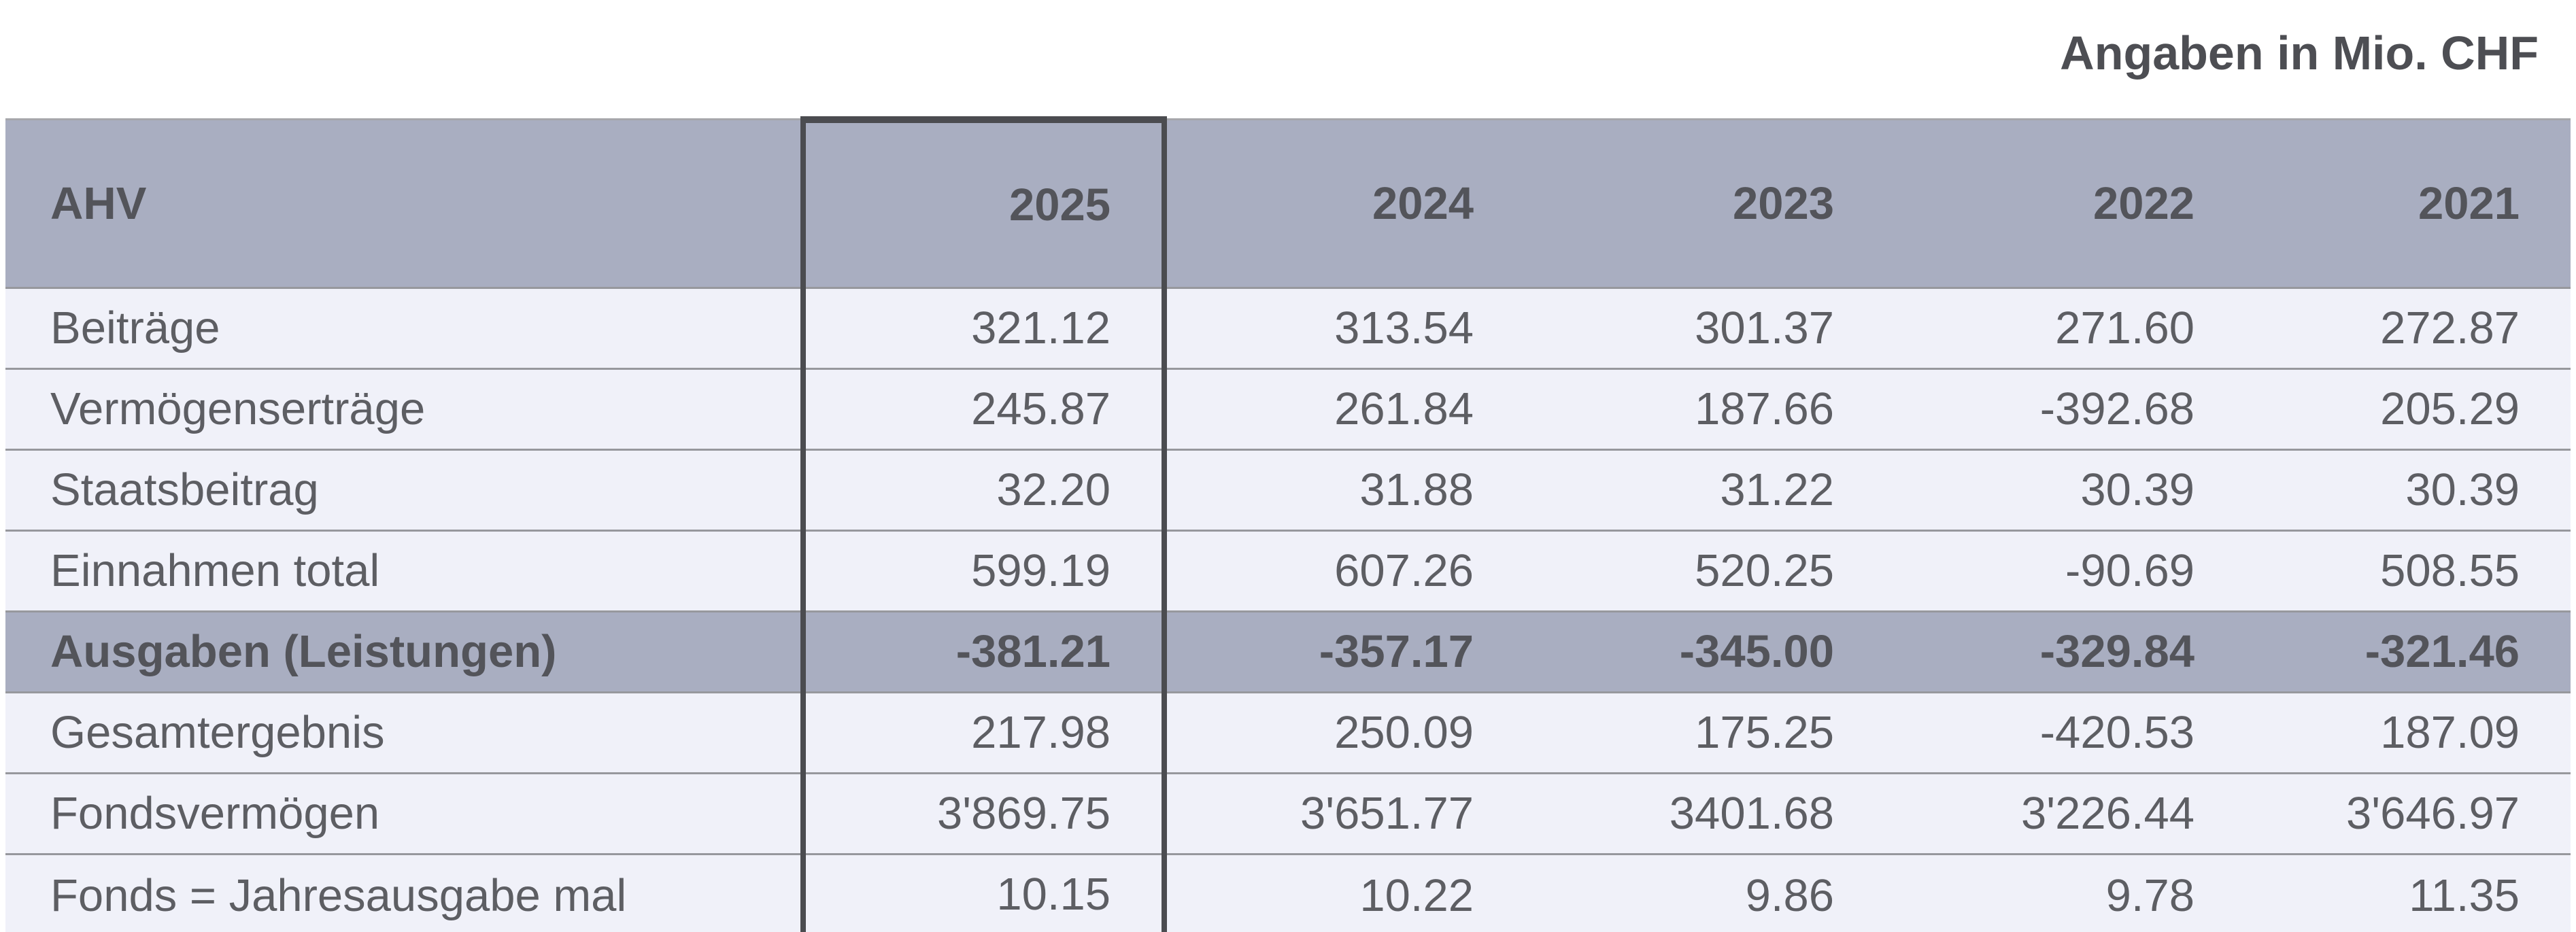 This screenshot has height=932, width=2576. What do you see at coordinates (2065, 327) in the screenshot?
I see `value-cell-2022: 271.60` at bounding box center [2065, 327].